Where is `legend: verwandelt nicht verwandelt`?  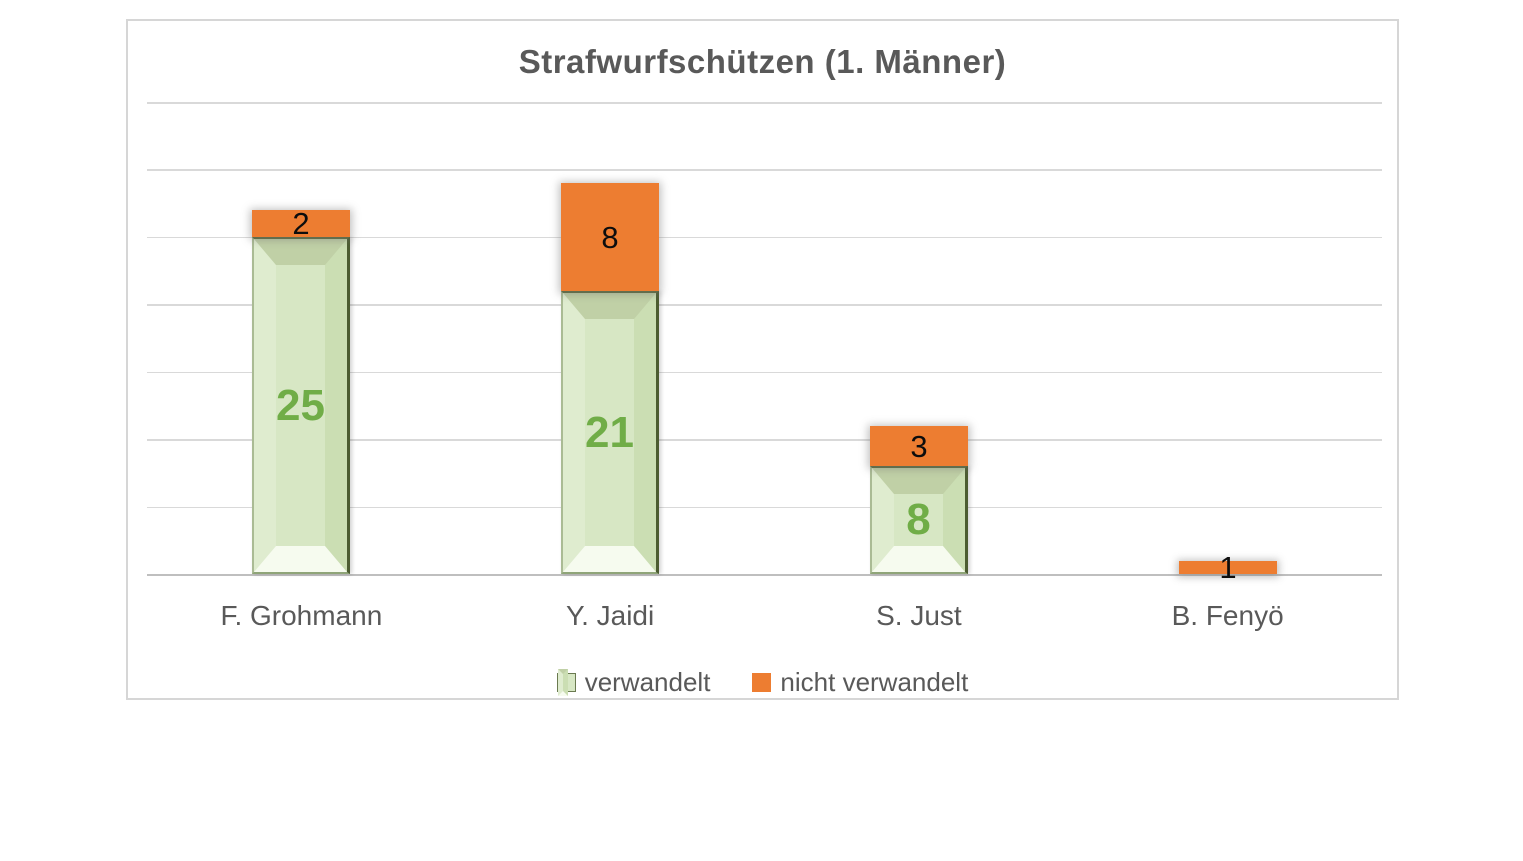
legend: verwandelt nicht verwandelt is located at coordinates (762, 682).